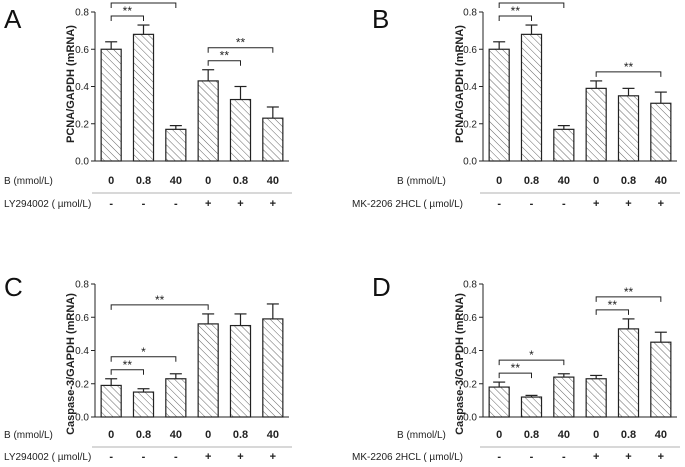  Describe the element at coordinates (460, 364) in the screenshot. I see `y-axis-label: Caspase-3/GAPDH (mRNA)` at that location.